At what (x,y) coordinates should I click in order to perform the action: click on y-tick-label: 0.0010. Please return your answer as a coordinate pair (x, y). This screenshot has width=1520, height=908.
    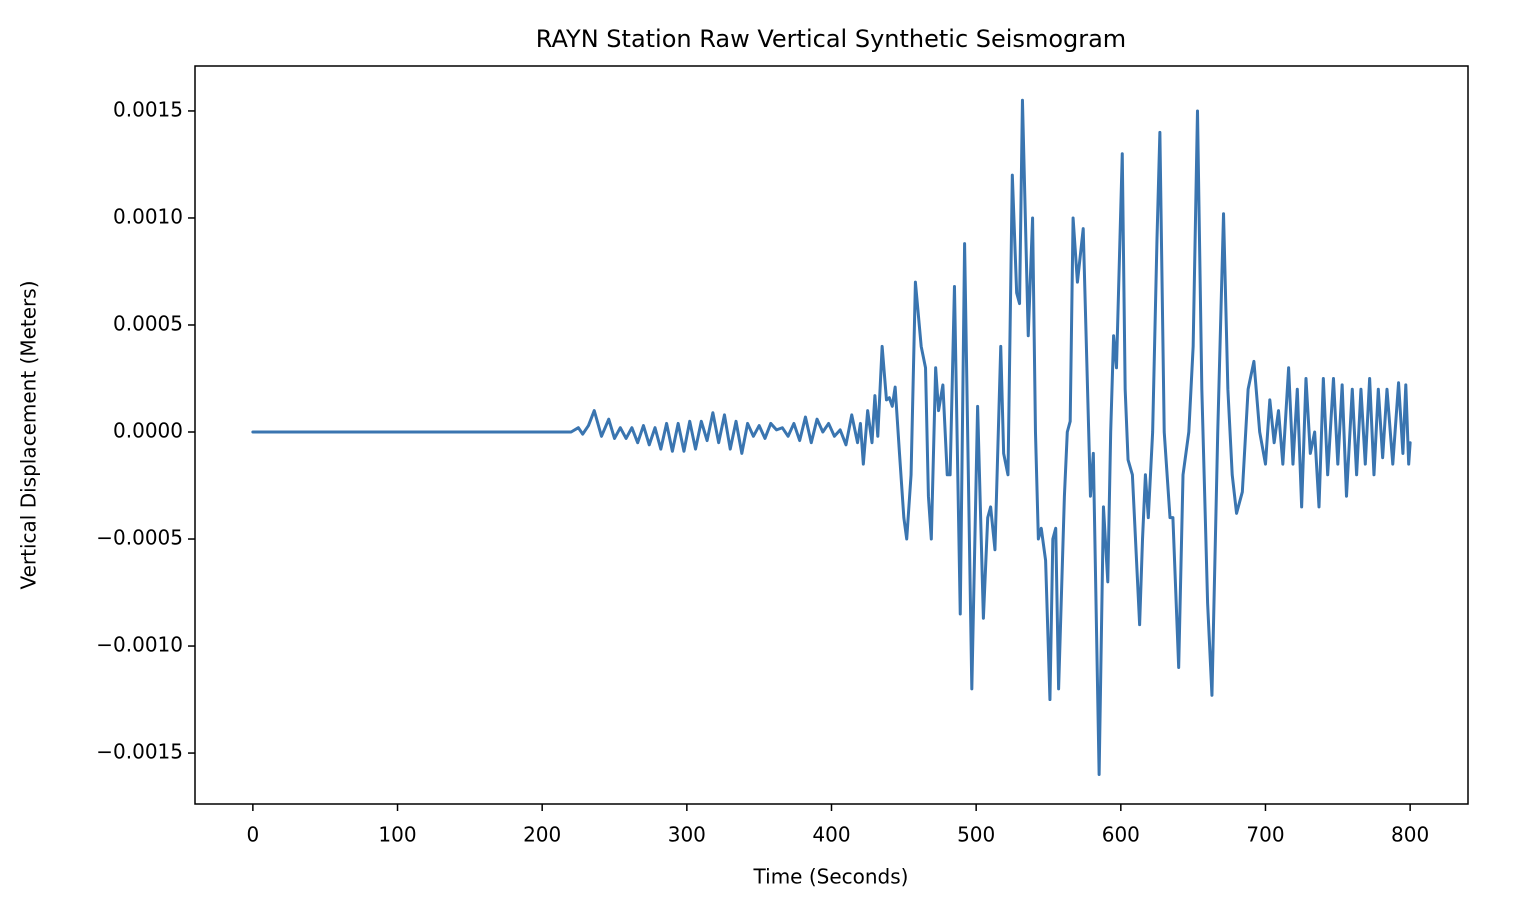
    Looking at the image, I should click on (148, 216).